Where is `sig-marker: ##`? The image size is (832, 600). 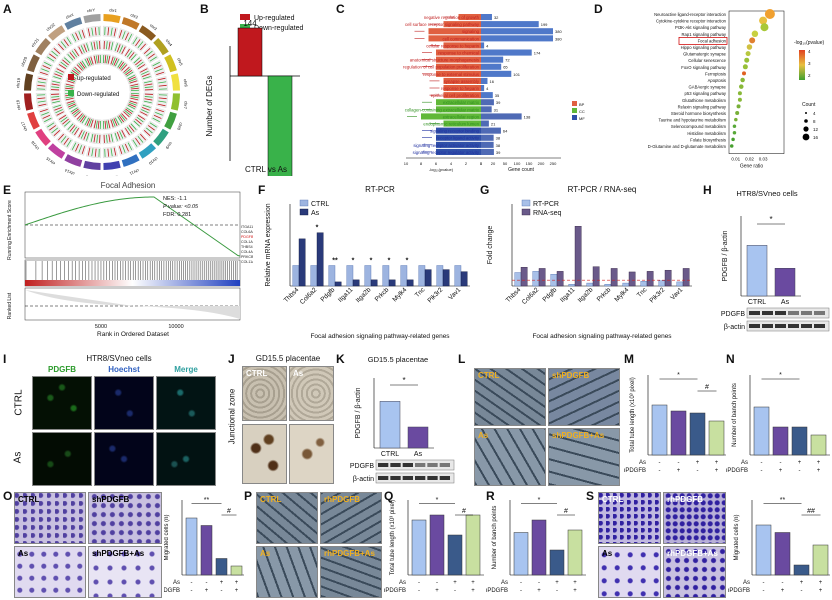 sig-marker: ## is located at coordinates (811, 511).